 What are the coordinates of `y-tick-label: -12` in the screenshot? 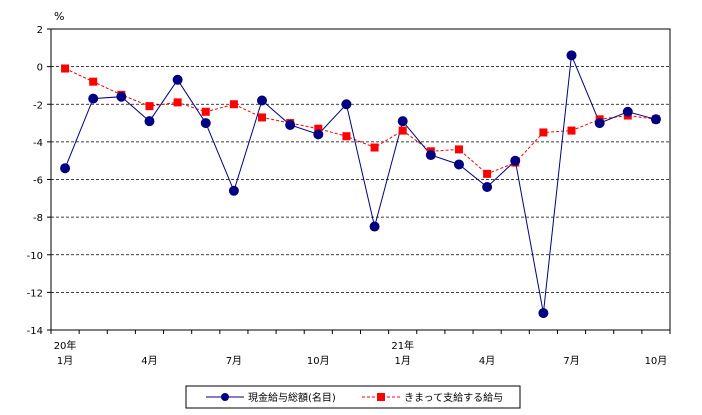 It's located at (35, 293).